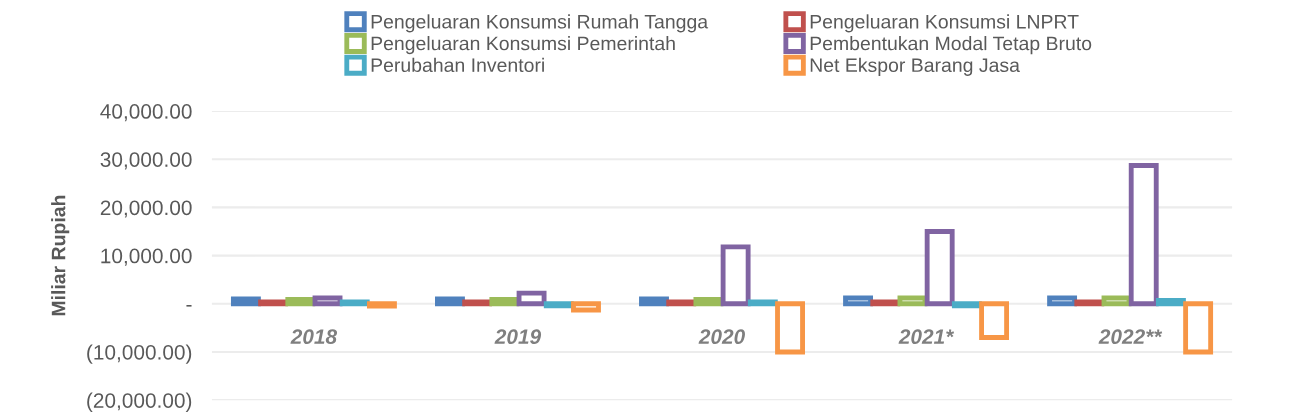 This screenshot has height=419, width=1308. I want to click on legend-label: Pembentukan Modal Tetap Bruto, so click(951, 45).